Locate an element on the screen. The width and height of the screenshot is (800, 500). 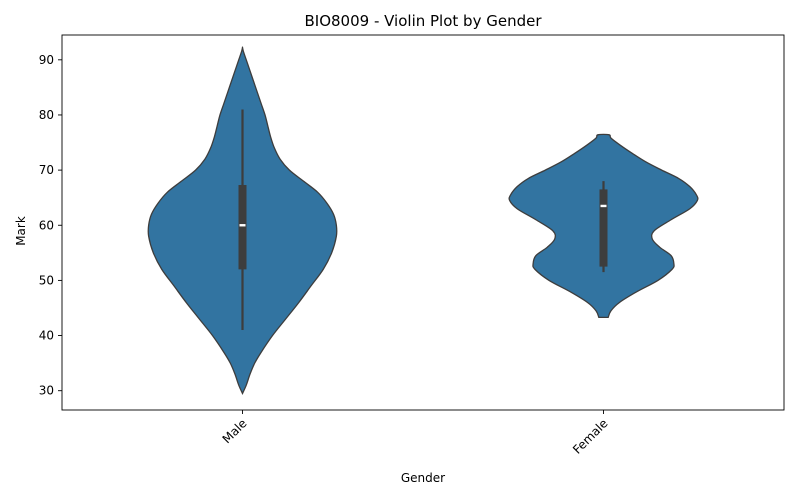
x-axis: Male Female is located at coordinates (415, 433).